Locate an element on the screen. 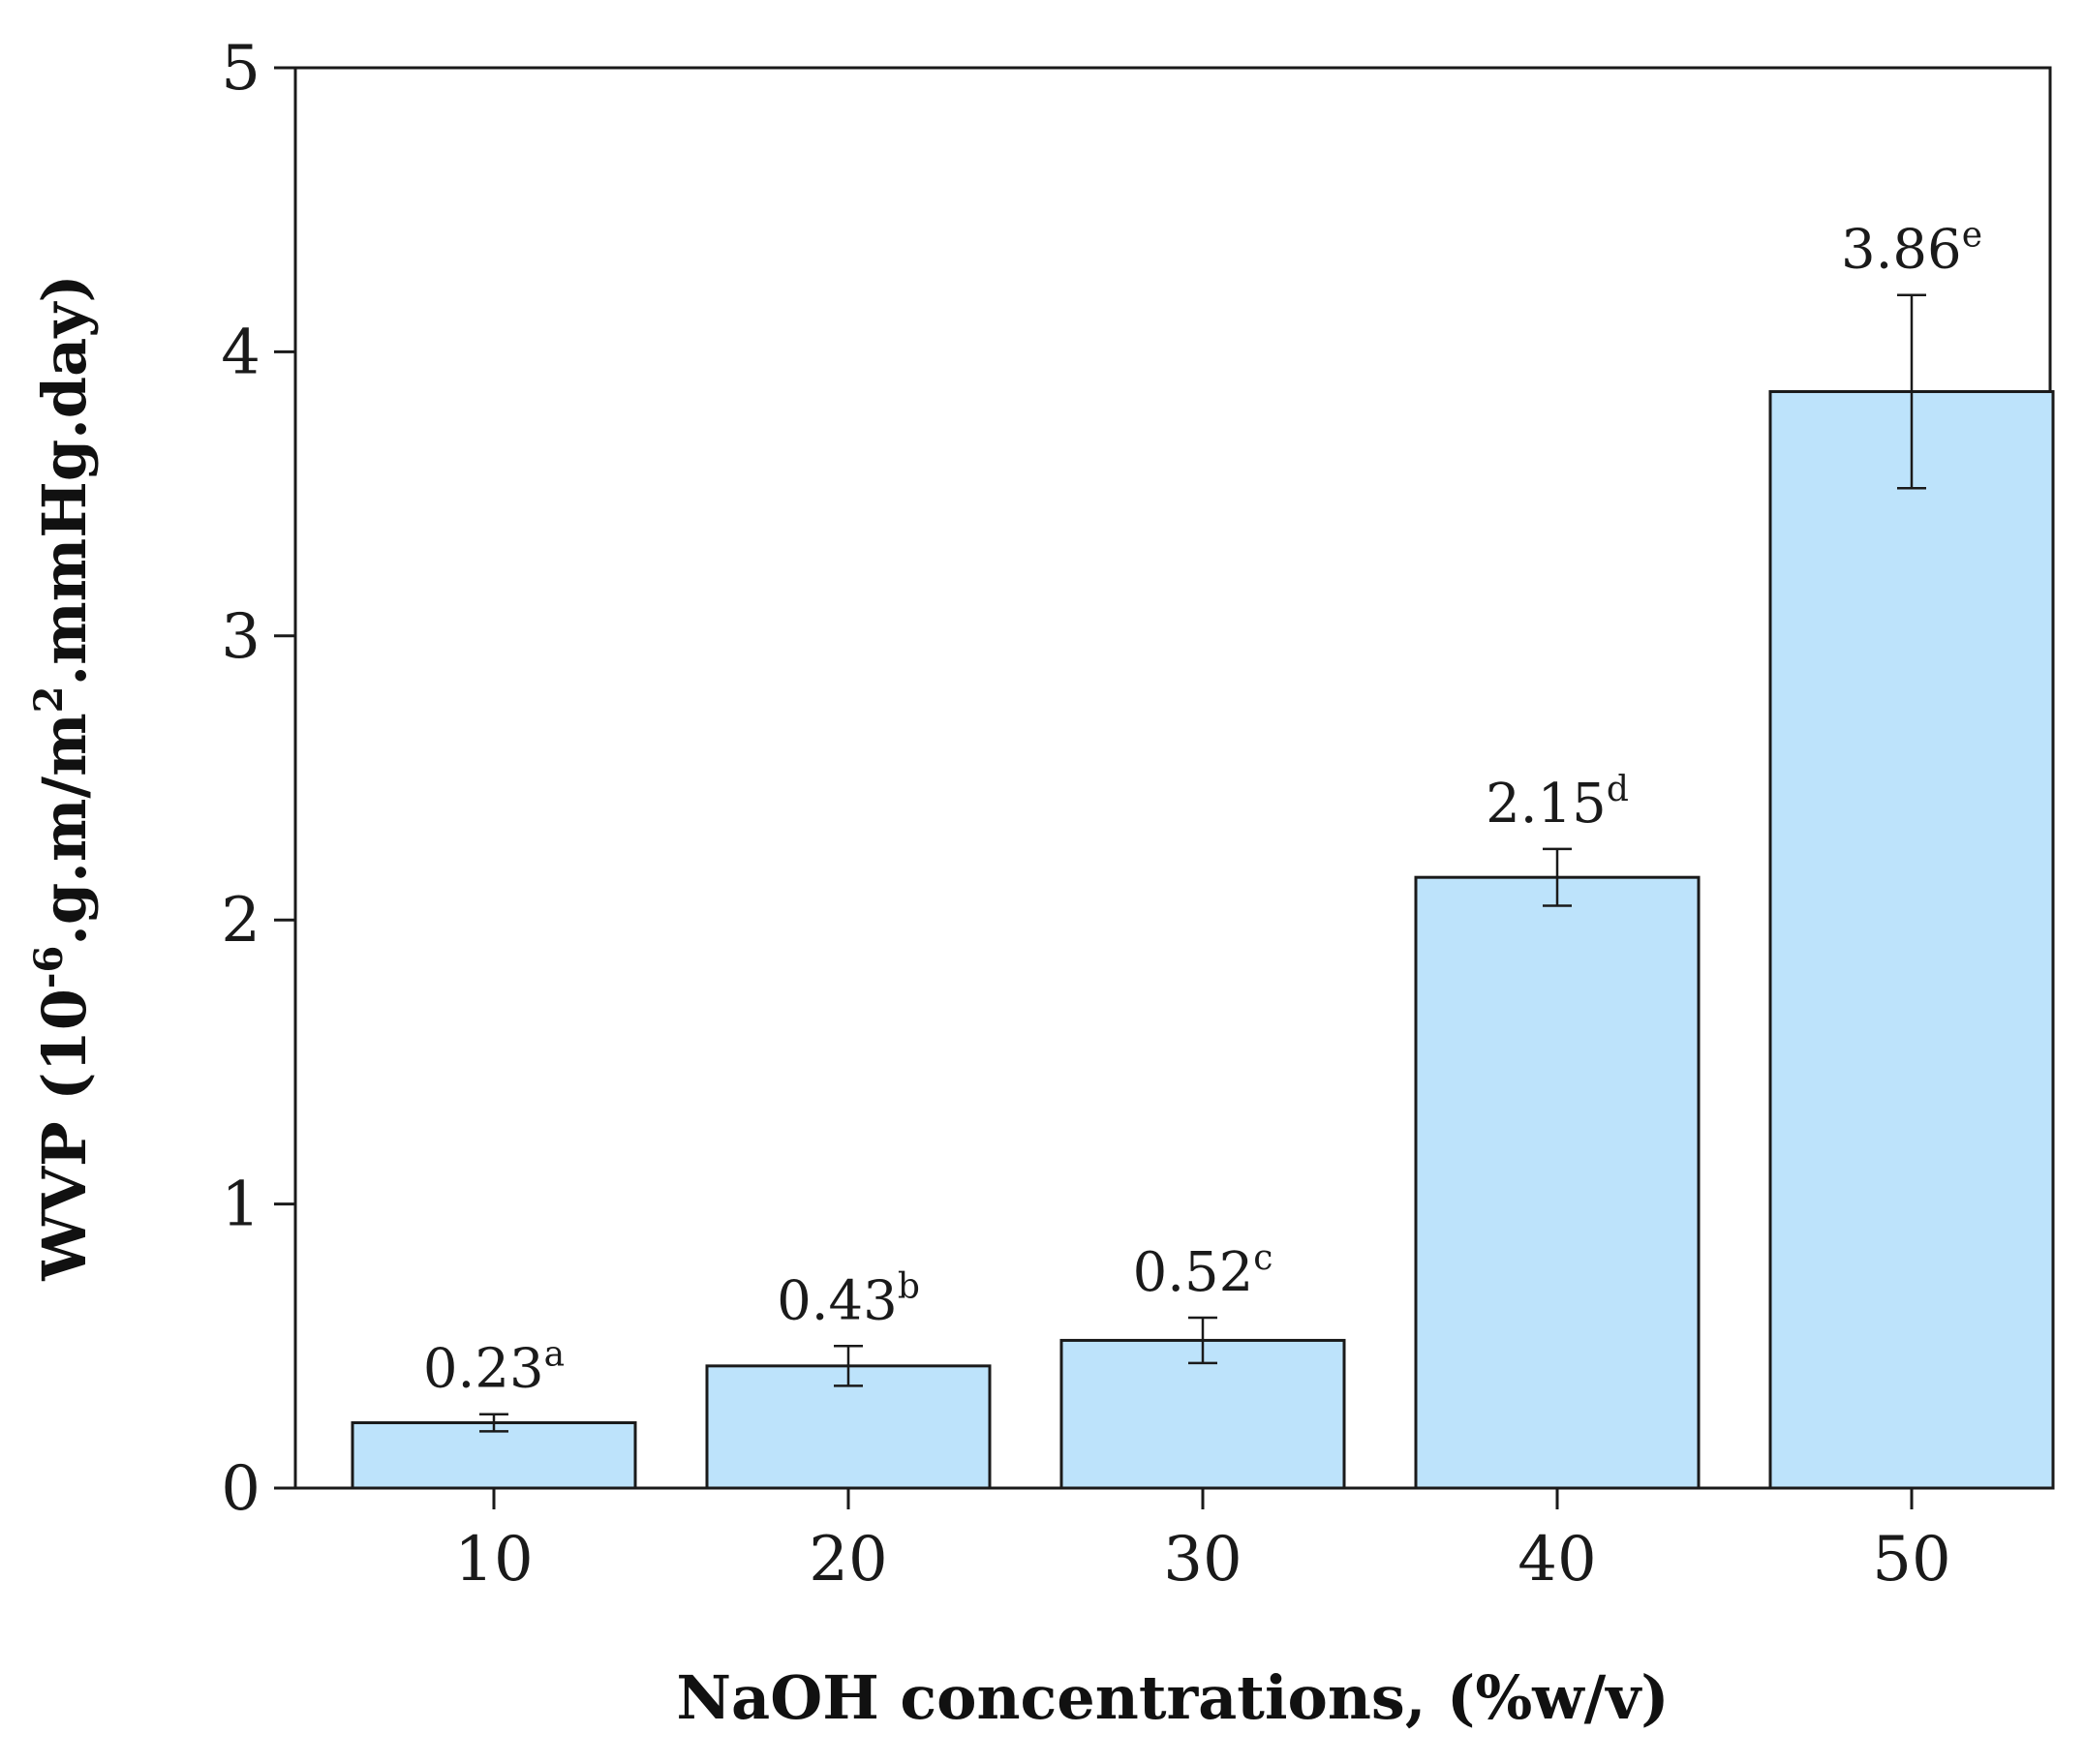  x-tick-label: 40 is located at coordinates (1557, 1560).